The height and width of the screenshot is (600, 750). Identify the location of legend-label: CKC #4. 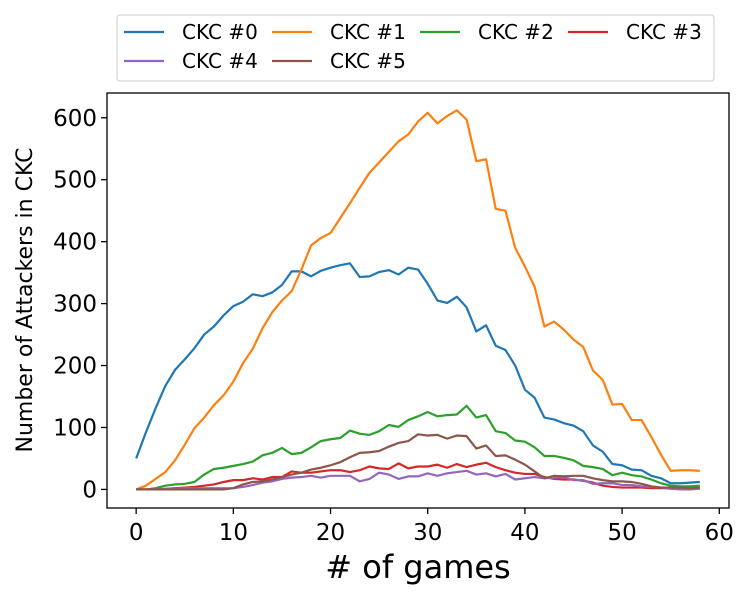
(220, 61).